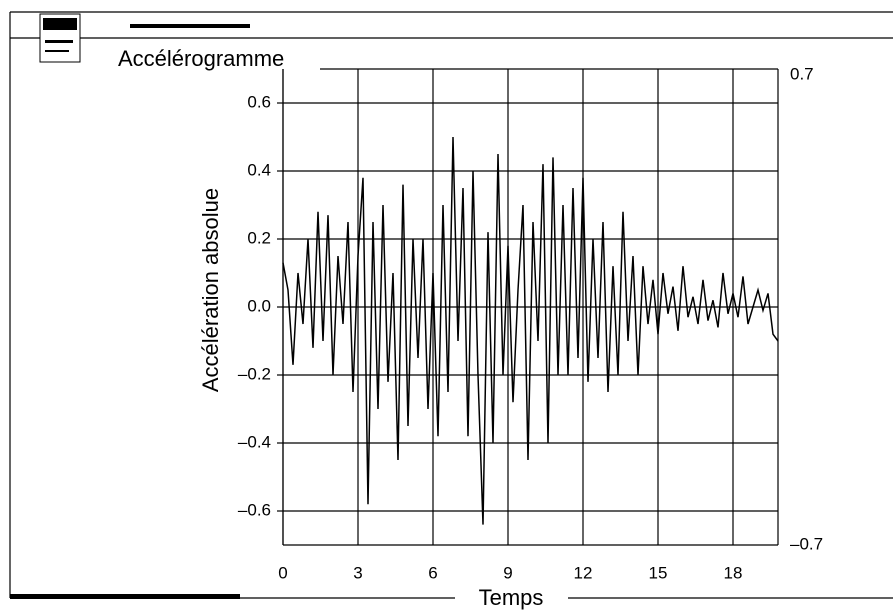 The height and width of the screenshot is (615, 893). What do you see at coordinates (254, 373) in the screenshot?
I see `y-tick-label: –0.2` at bounding box center [254, 373].